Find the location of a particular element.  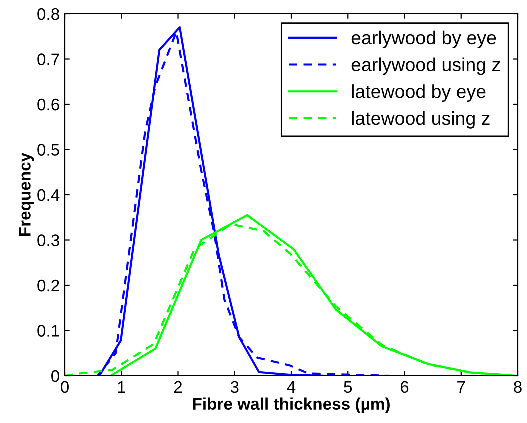

x-tick-label: 8 is located at coordinates (518, 387).